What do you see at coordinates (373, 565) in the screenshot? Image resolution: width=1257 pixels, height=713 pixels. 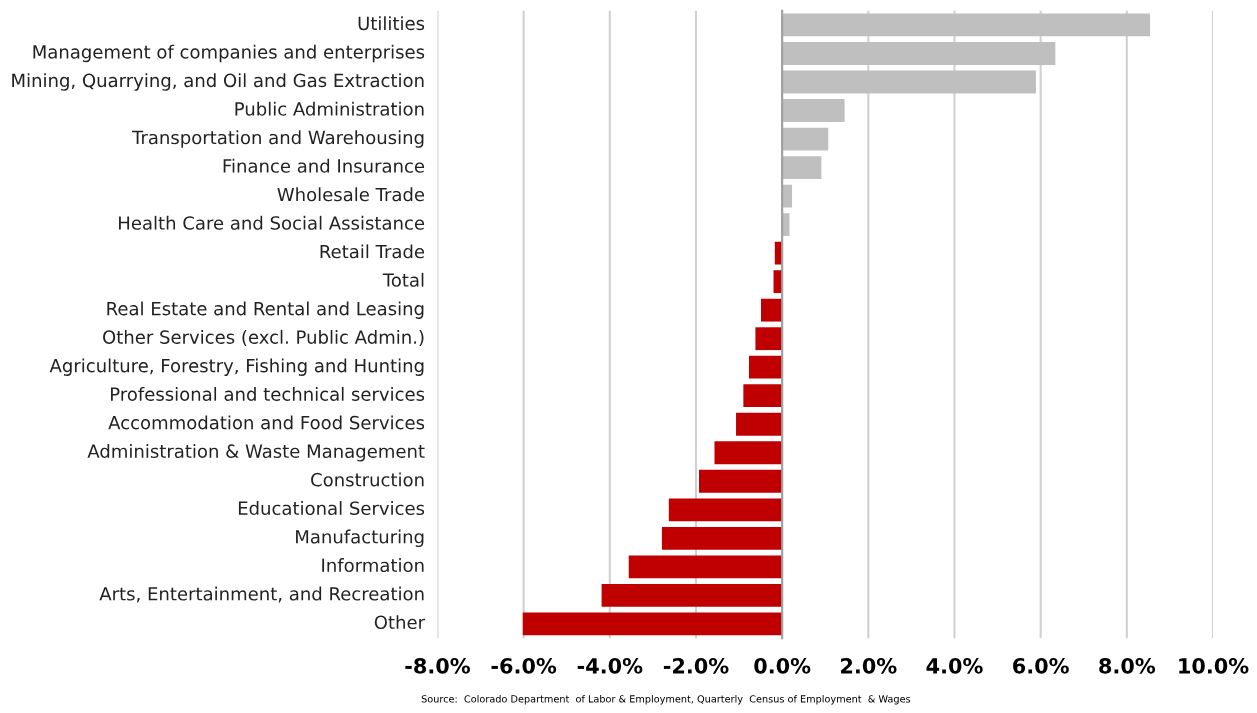 I see `y-tick-label: Information` at bounding box center [373, 565].